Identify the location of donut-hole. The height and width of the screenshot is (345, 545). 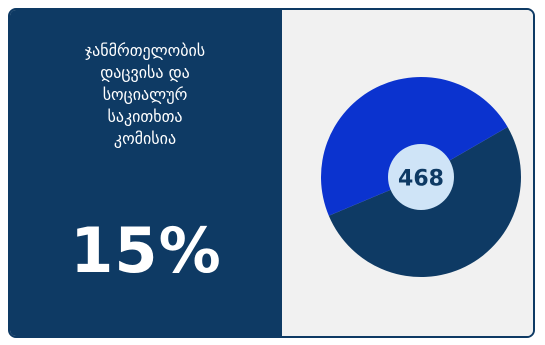
(421, 177).